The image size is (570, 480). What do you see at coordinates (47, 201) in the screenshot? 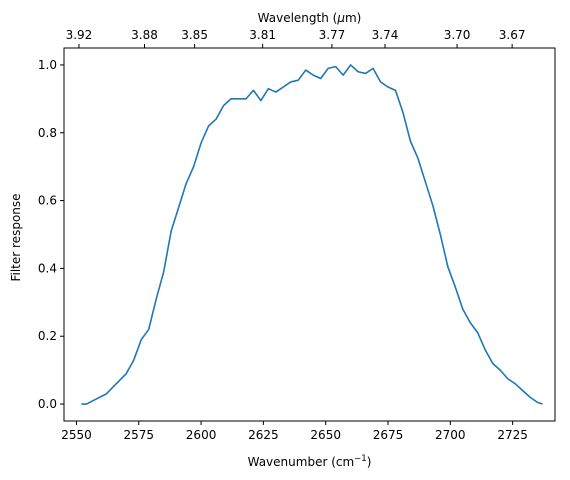
I see `y-tick-label: 0.6` at bounding box center [47, 201].